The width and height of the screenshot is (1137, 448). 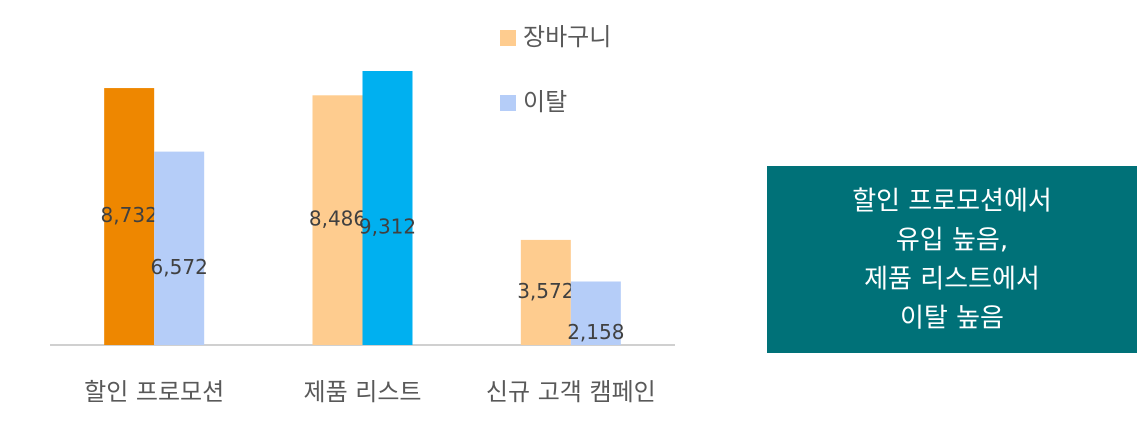 I want to click on x-tick-label: 할인 프로모션, so click(x=154, y=392).